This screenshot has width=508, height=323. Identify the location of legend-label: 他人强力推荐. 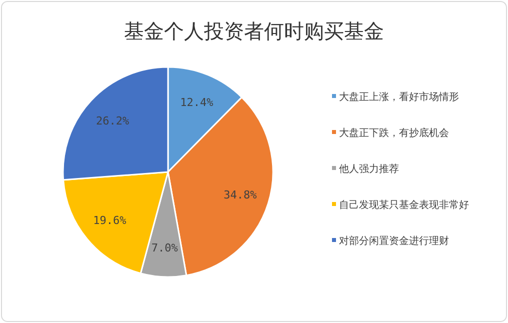
(369, 169).